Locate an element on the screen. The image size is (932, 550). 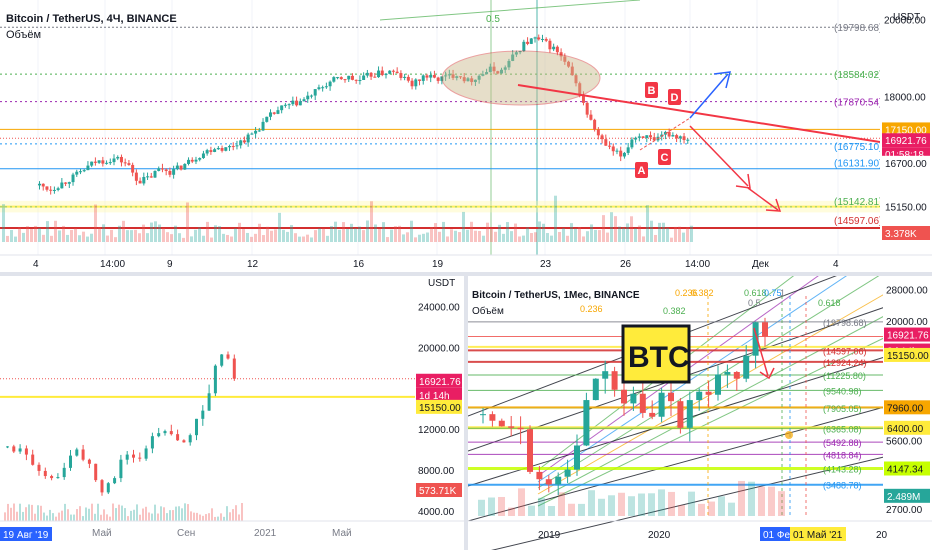
top-level-label-1: (18584.02) is located at coordinates (858, 75).